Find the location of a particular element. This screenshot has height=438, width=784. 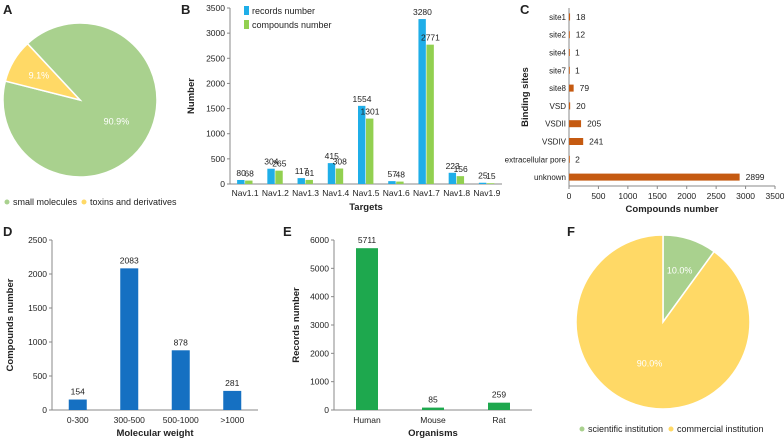

bar-c-value-label: 18 is located at coordinates (581, 17).